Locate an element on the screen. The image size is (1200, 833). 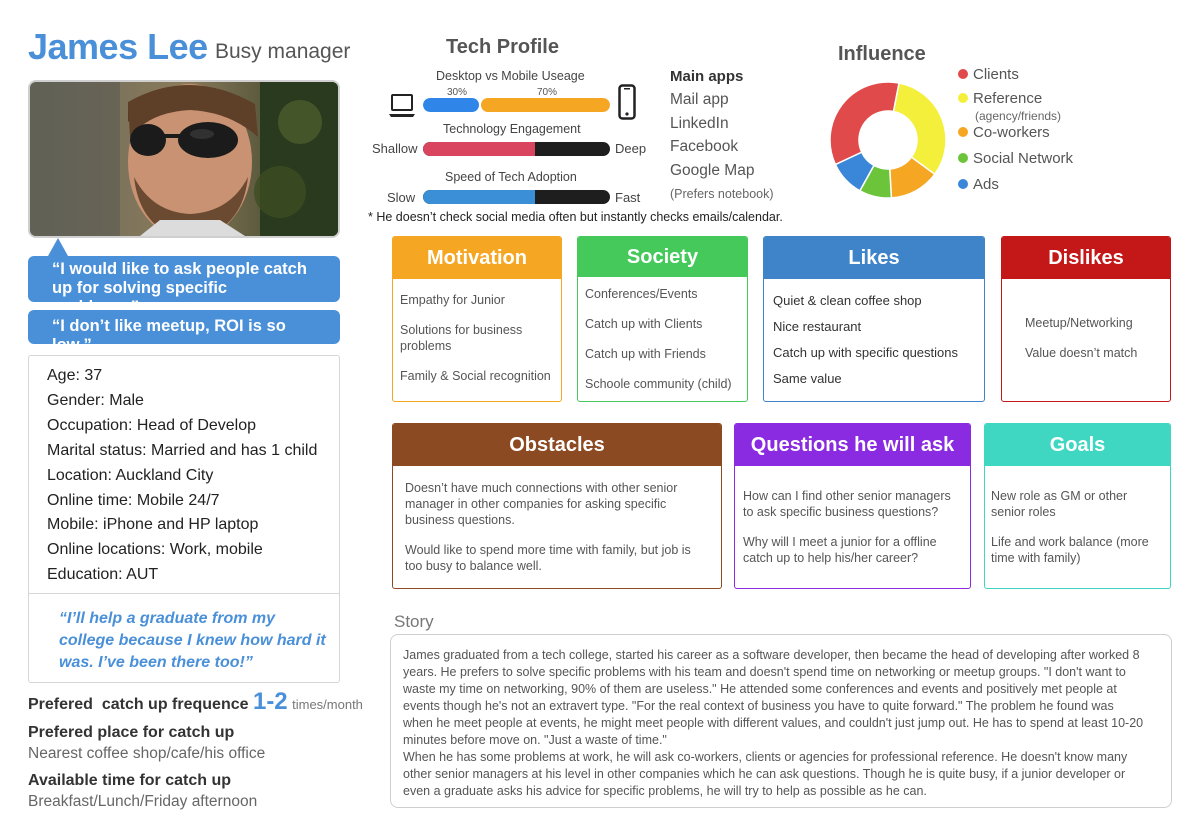
catchup-place-value: Nearest coffee shop/cafe/his office is located at coordinates (147, 753).